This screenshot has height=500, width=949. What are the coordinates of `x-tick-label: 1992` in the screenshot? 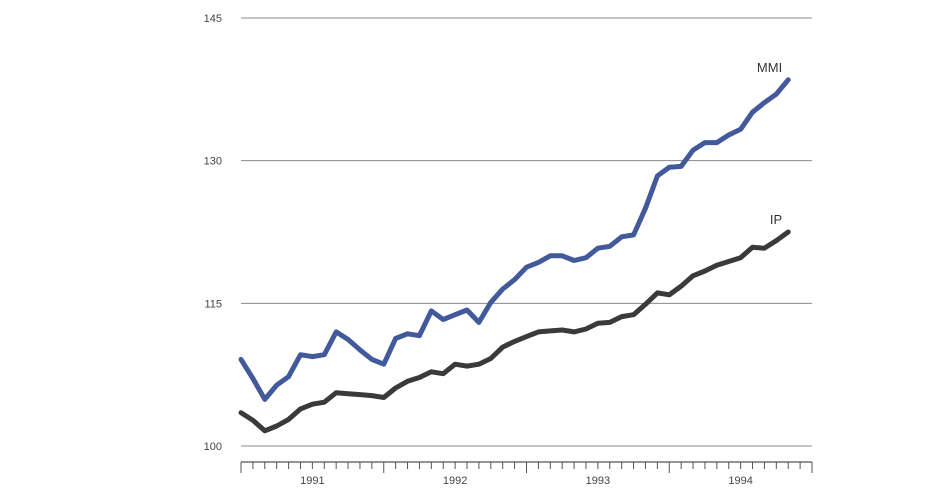 It's located at (455, 481).